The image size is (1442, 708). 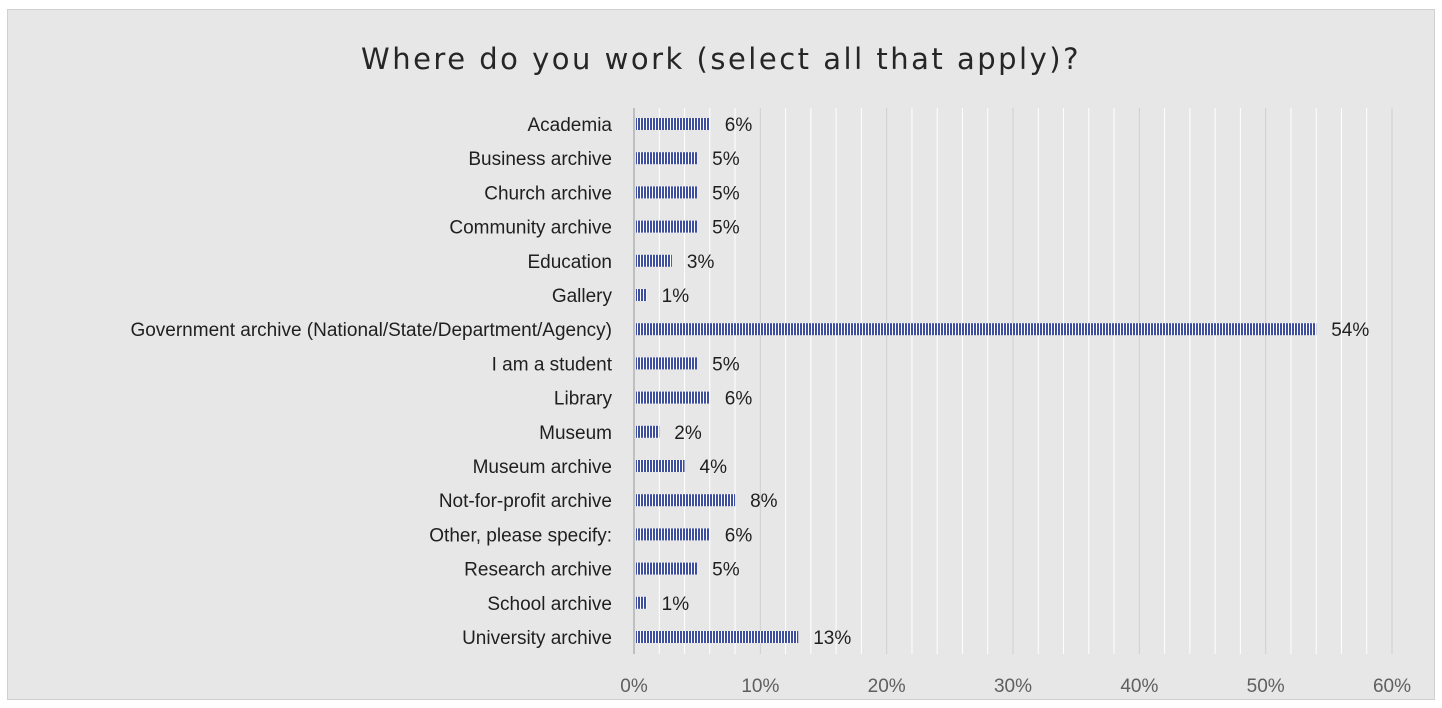 I want to click on category-label: Academia, so click(x=570, y=125).